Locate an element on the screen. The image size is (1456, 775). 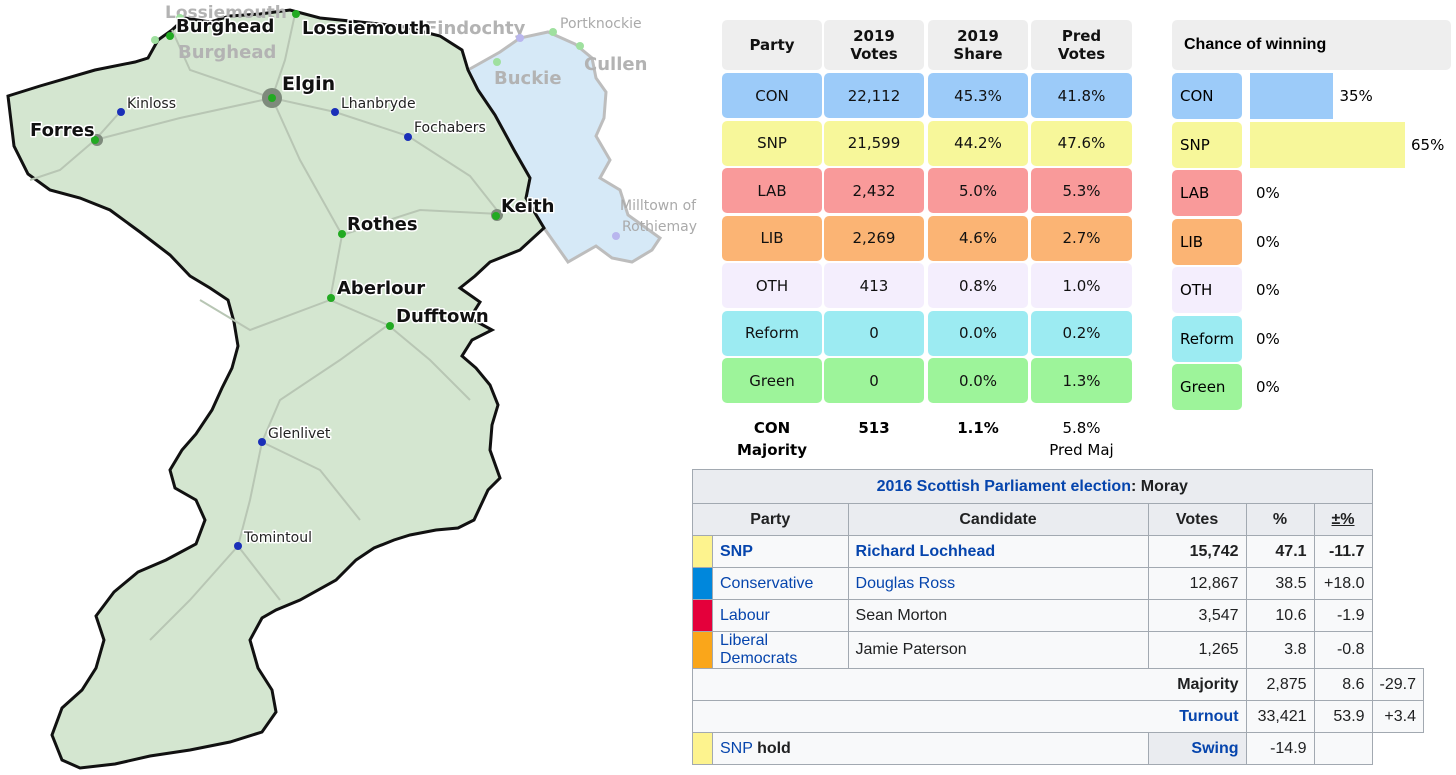
pct: 10.6 is located at coordinates (1280, 615).